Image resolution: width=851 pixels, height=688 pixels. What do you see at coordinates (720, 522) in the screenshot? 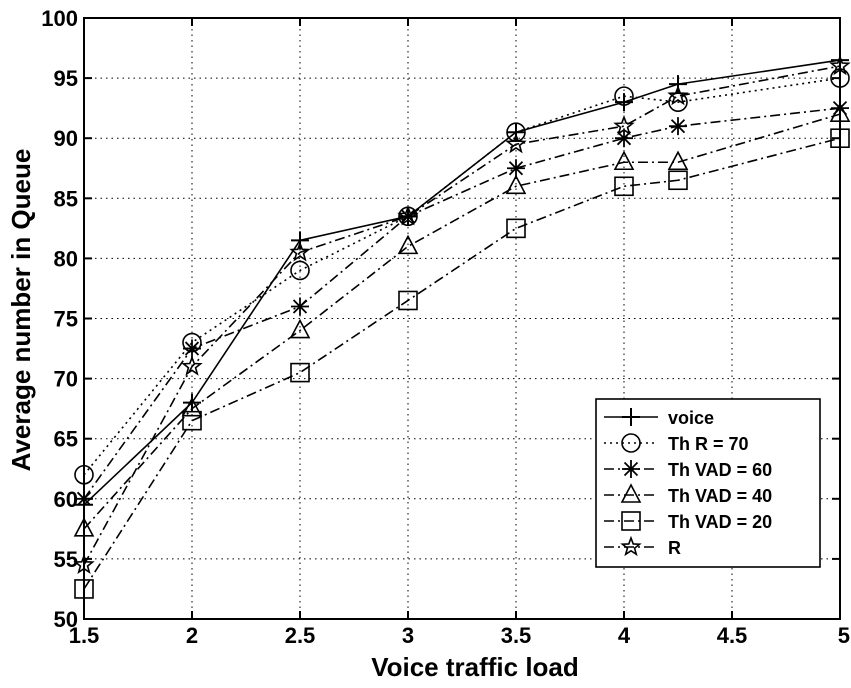
I see `legend-label: Th VAD = 20` at bounding box center [720, 522].